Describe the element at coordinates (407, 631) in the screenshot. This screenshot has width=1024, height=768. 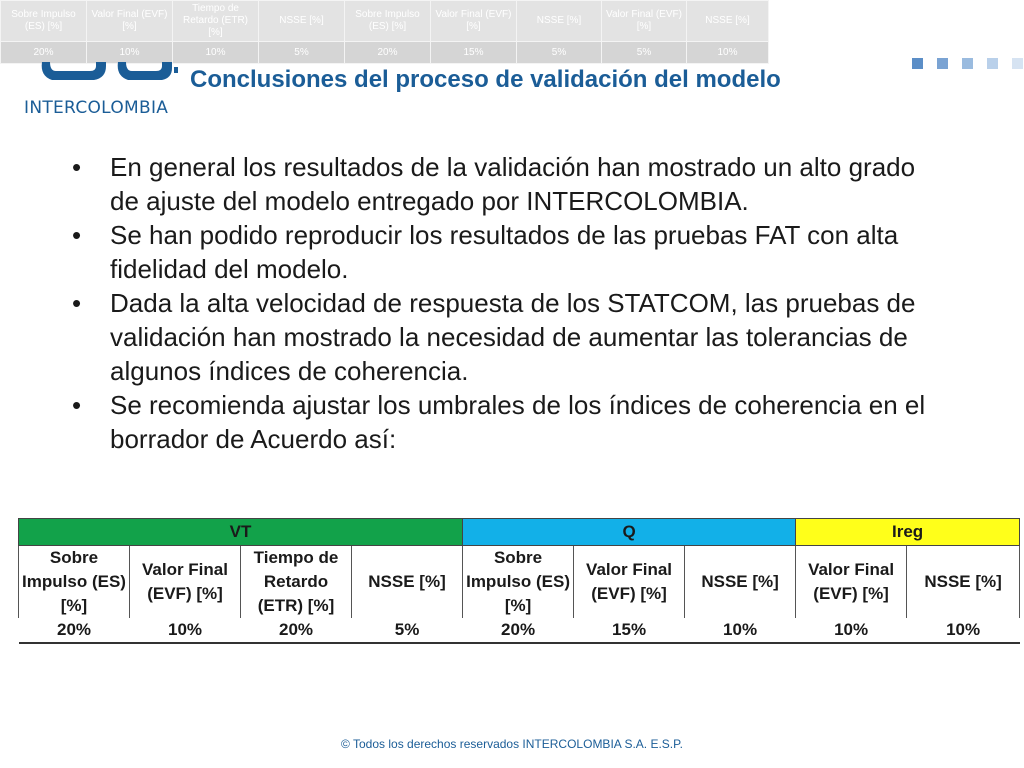
I see `table-cell: 5%` at that location.